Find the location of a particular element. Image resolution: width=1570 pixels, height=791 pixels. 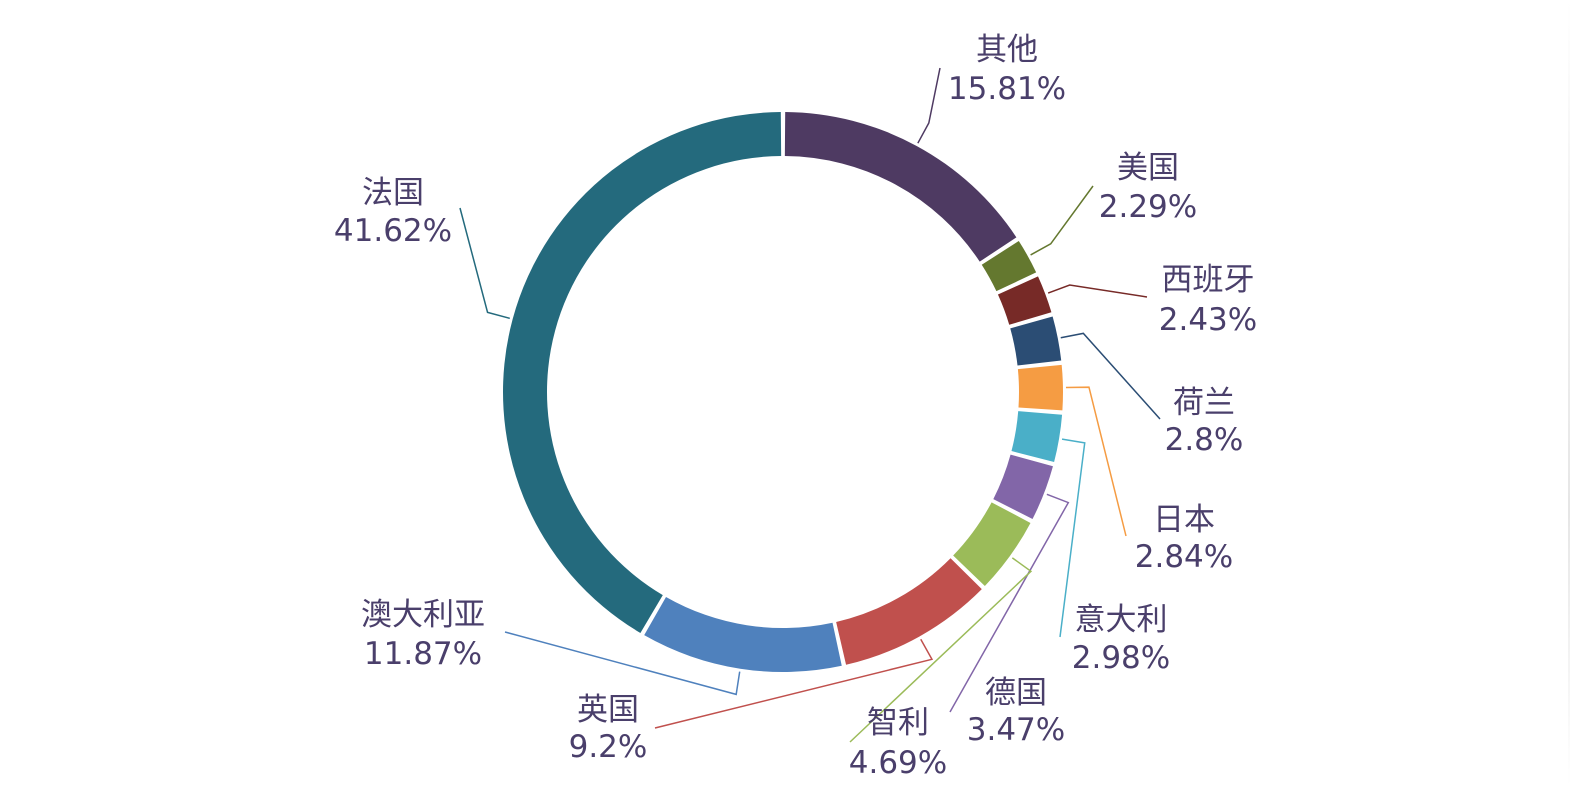

value-label-2: 2.29% is located at coordinates (1148, 207).